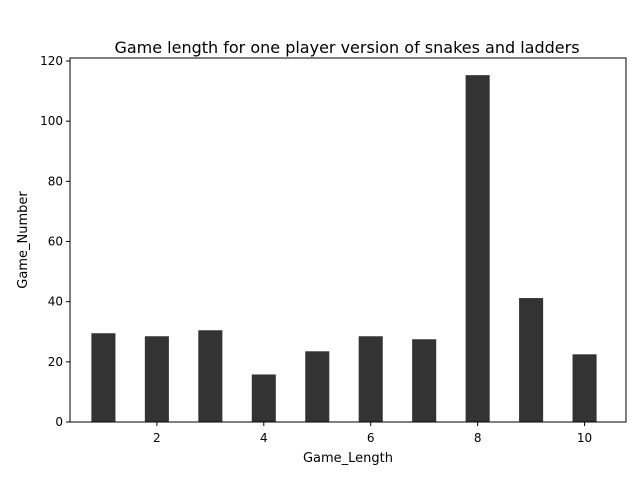 Image resolution: width=640 pixels, height=480 pixels. I want to click on x-tick-label: 4, so click(264, 438).